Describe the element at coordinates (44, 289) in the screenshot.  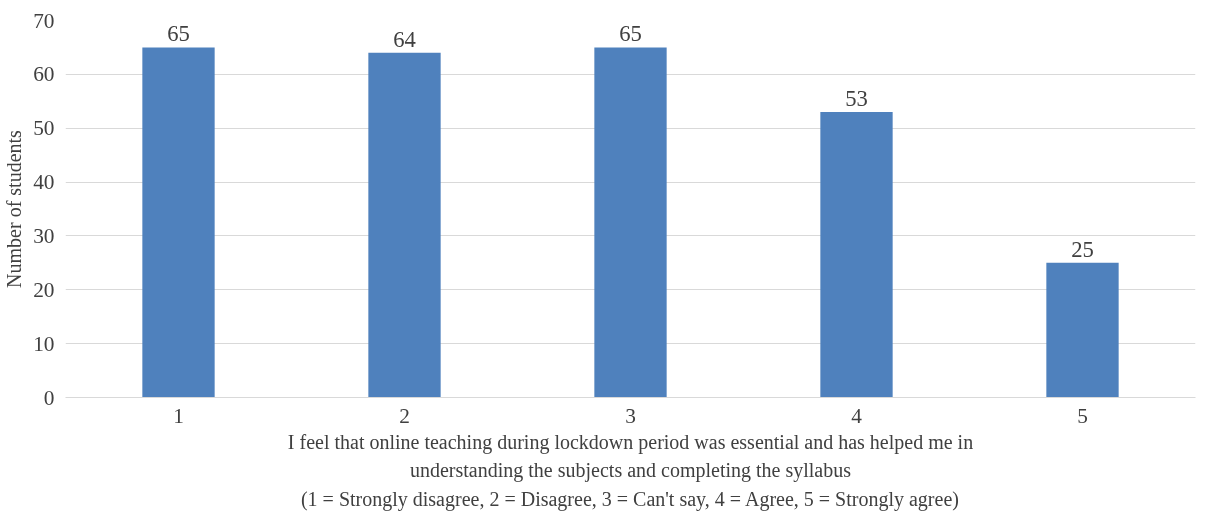
I see `y-tick-label: 20` at that location.